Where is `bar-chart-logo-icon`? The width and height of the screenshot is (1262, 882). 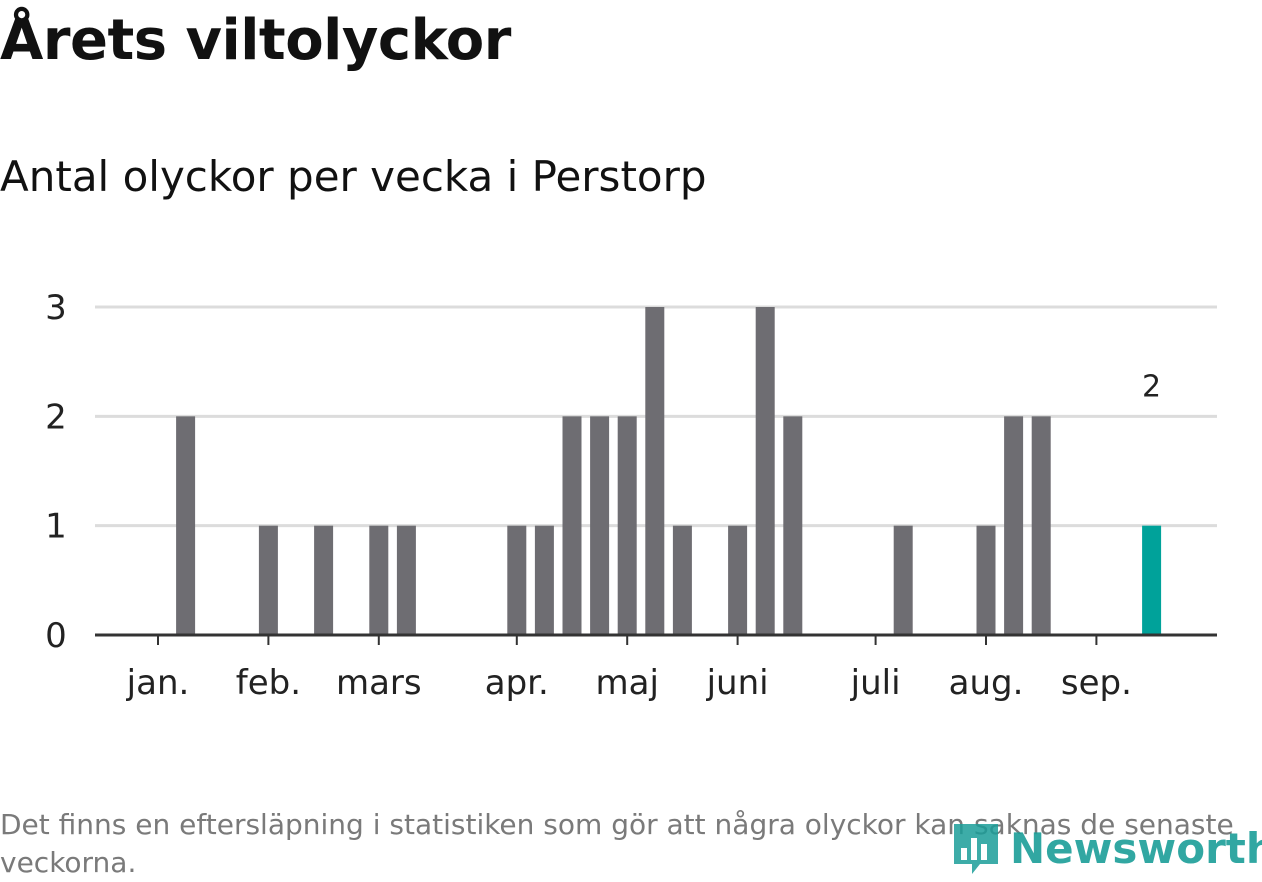
bar-chart-logo-icon is located at coordinates (976, 849).